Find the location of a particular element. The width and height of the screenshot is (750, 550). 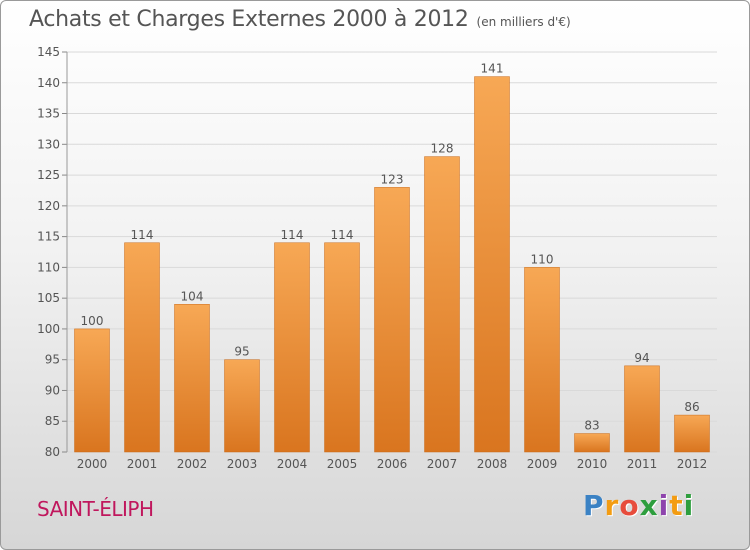

data-label: 104 is located at coordinates (192, 296).